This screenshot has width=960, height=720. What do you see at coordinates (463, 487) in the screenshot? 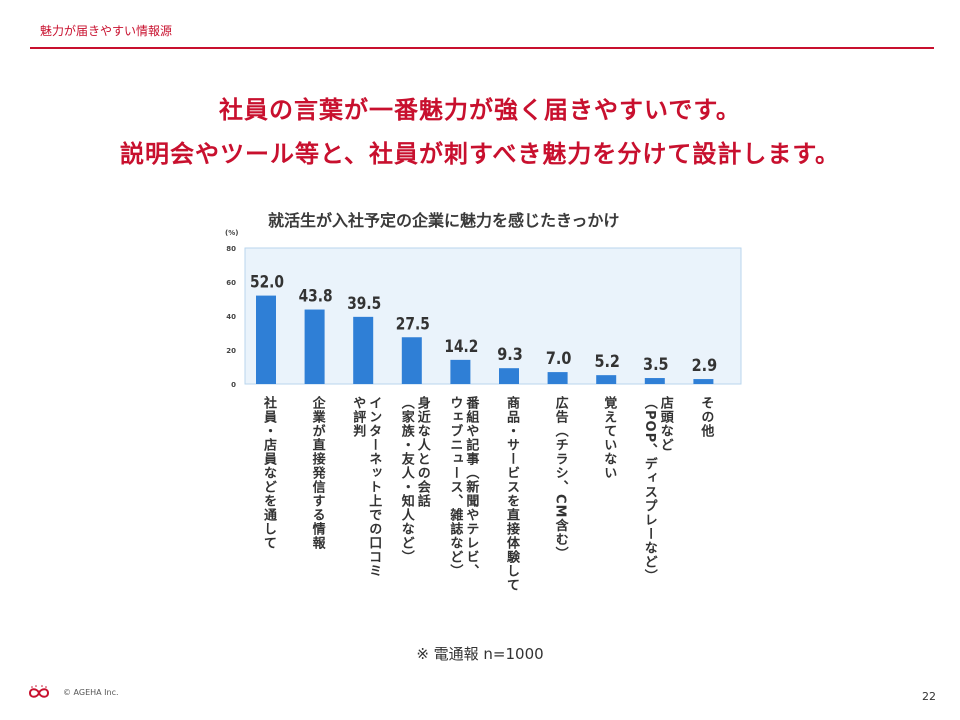
I see `category-label: 番組や記事（新聞やテレビ、 ウェブニュース、雑誌など）` at bounding box center [463, 487].